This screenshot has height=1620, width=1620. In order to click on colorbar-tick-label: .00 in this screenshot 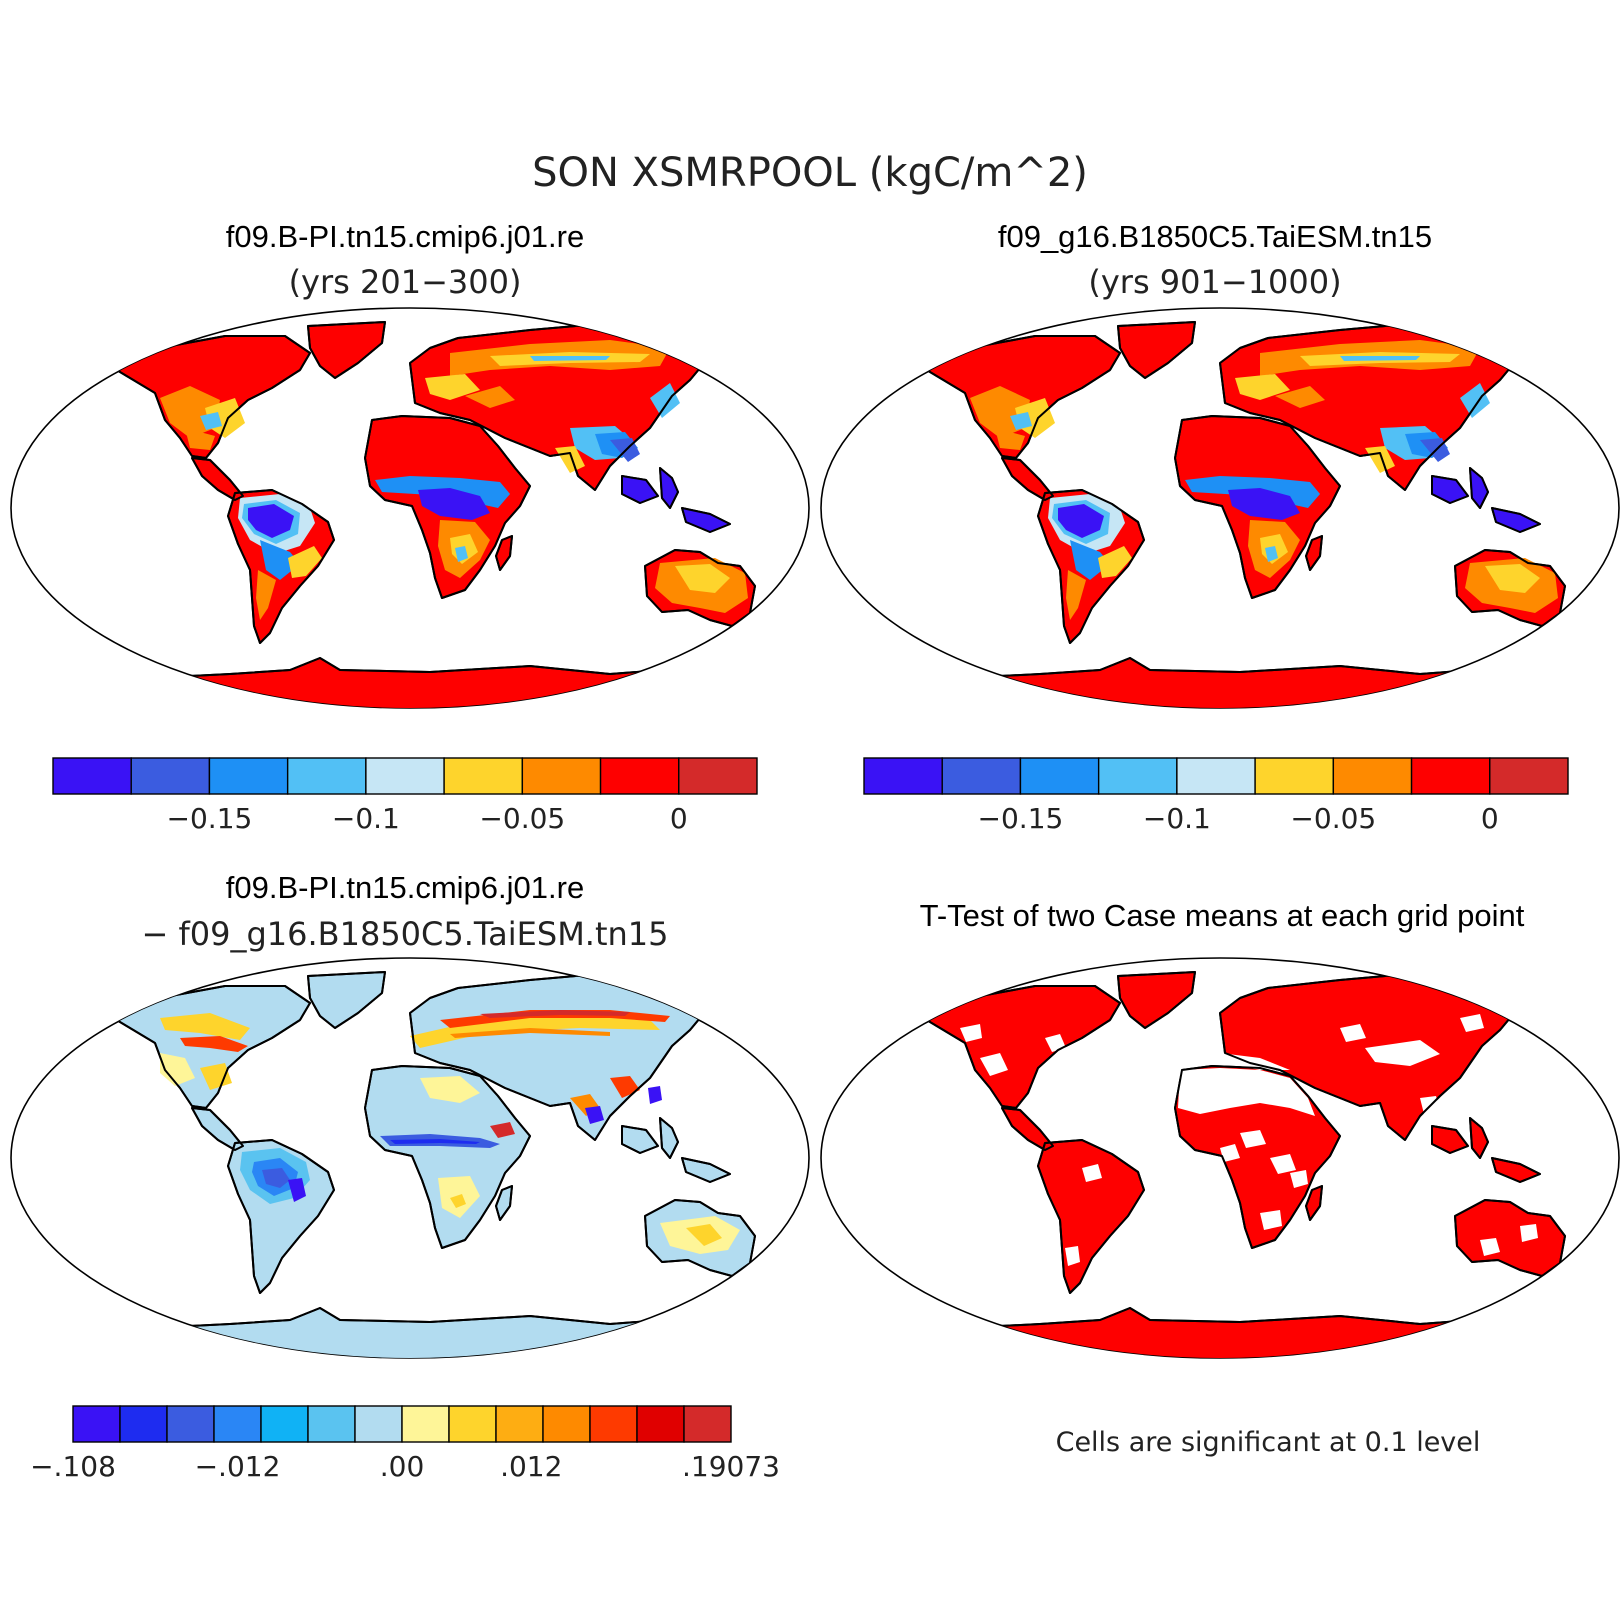, I will do `click(402, 1466)`.